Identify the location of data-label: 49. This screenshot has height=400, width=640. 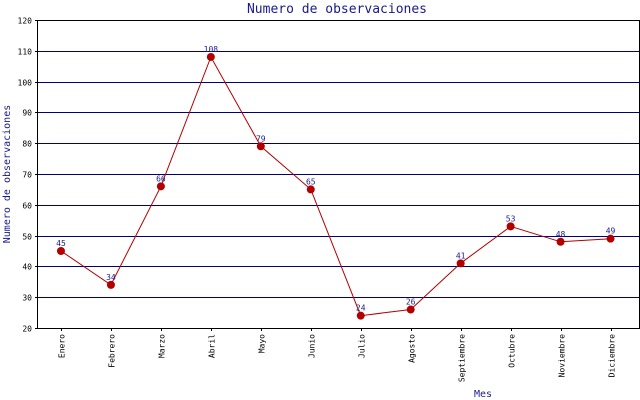
(611, 231).